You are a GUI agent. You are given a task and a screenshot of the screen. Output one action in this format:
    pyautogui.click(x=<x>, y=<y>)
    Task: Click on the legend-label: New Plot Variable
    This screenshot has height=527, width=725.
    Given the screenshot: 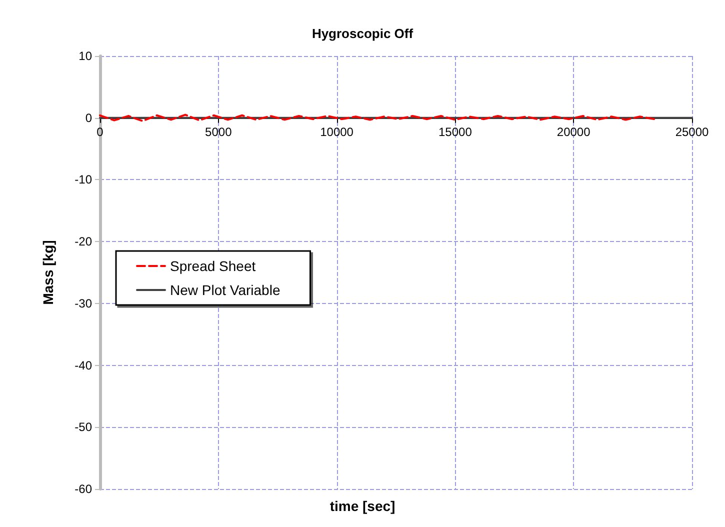 What is the action you would take?
    pyautogui.click(x=225, y=290)
    